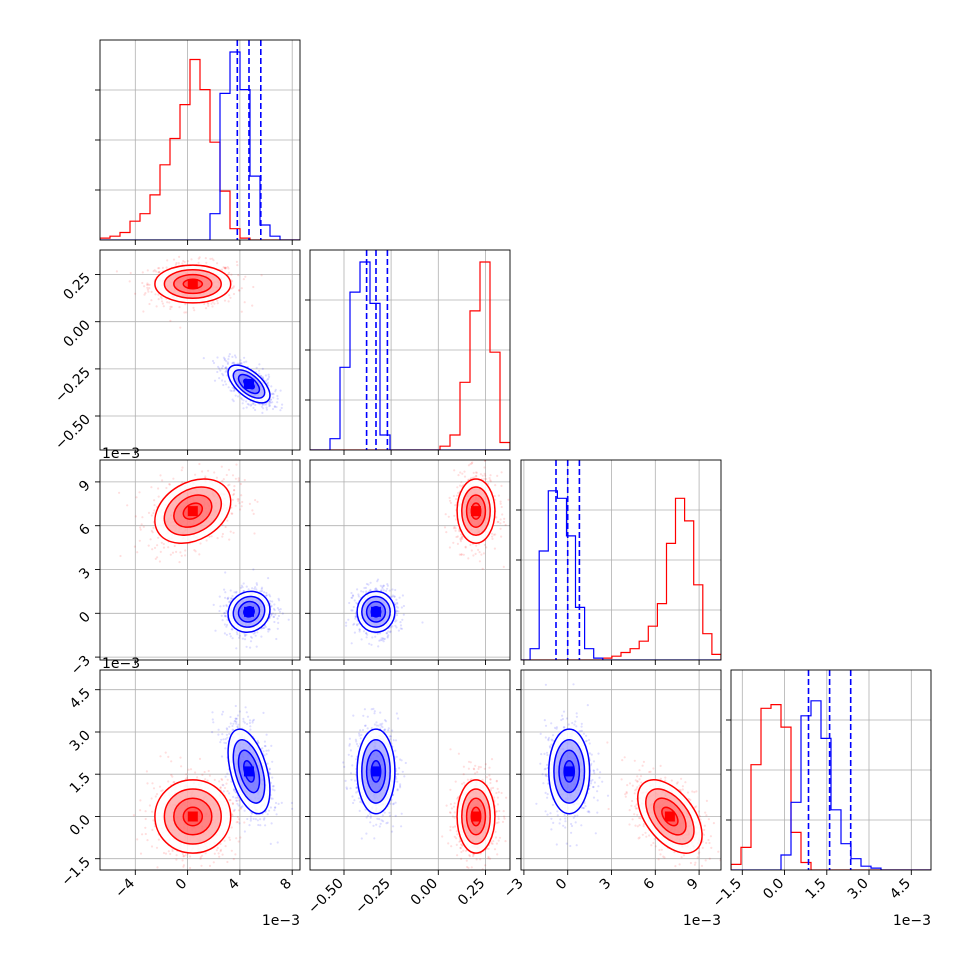 The height and width of the screenshot is (970, 970). I want to click on x-tick-label: −3, so click(514, 889).